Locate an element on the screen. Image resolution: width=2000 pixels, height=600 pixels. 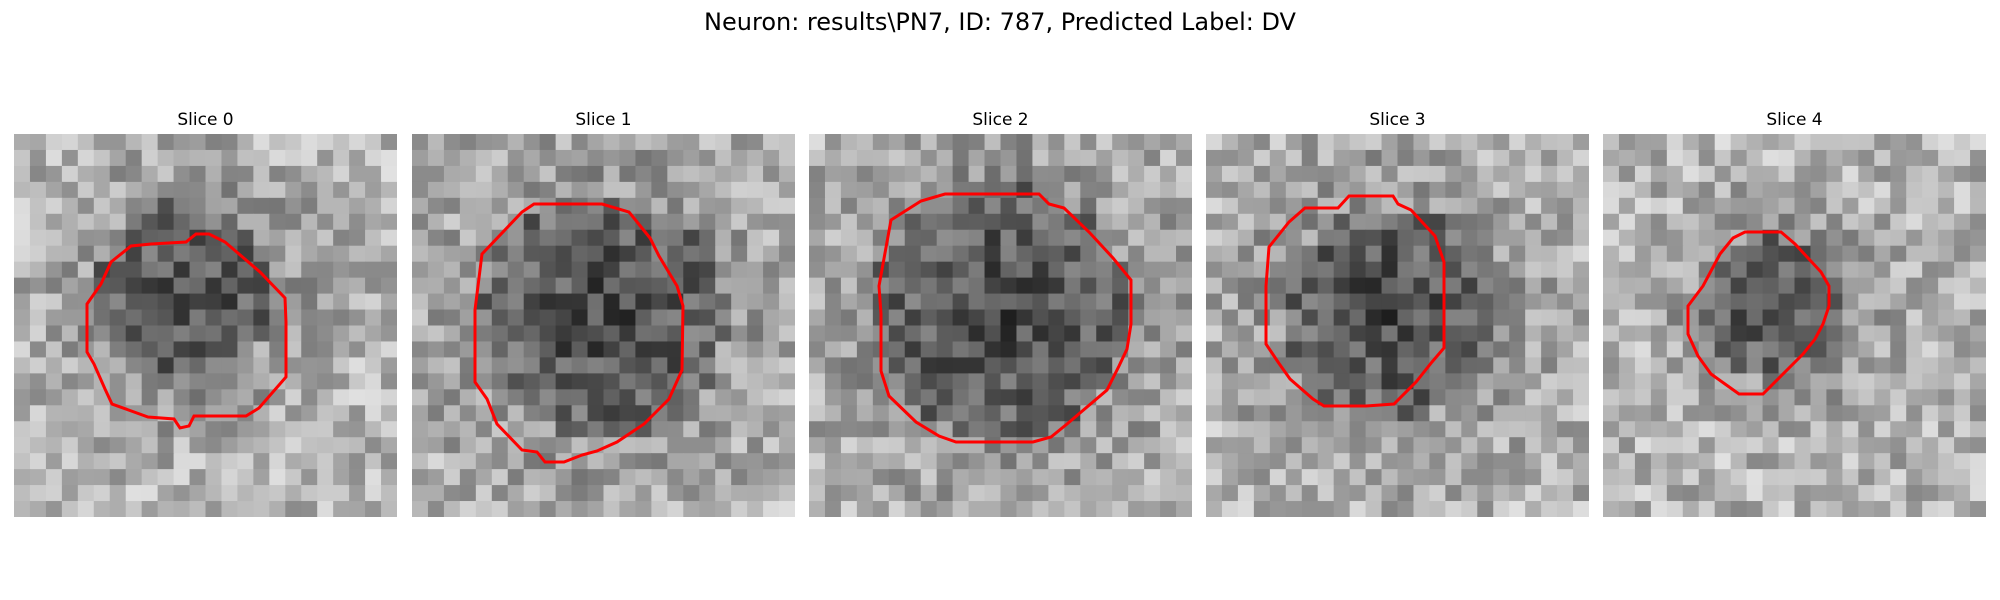
slice-0-image is located at coordinates (205, 325).